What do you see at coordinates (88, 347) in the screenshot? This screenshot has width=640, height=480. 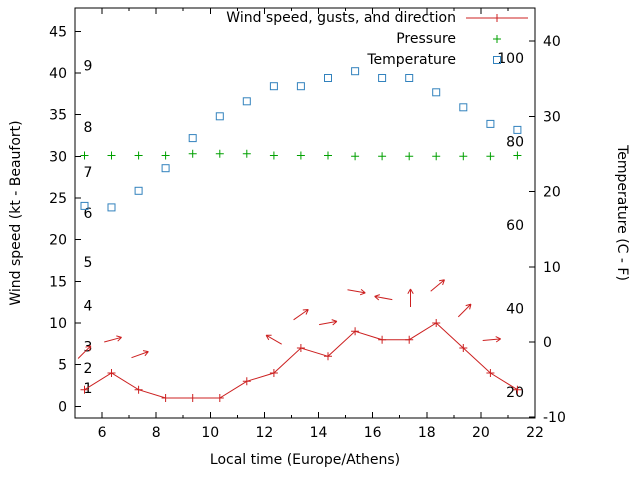 I see `svg-text: 3` at bounding box center [88, 347].